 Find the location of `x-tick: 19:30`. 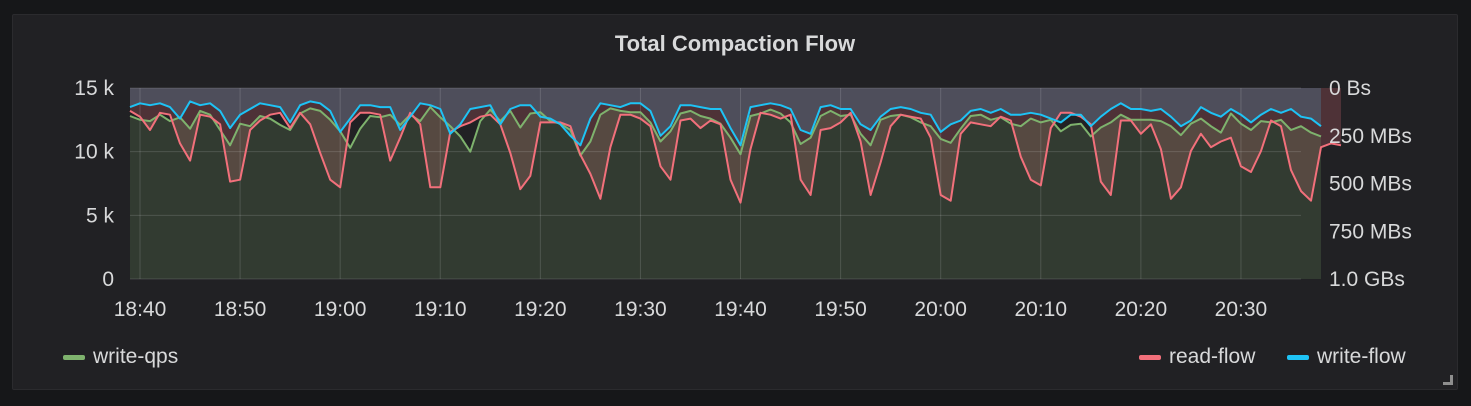

x-tick: 19:30 is located at coordinates (640, 309).